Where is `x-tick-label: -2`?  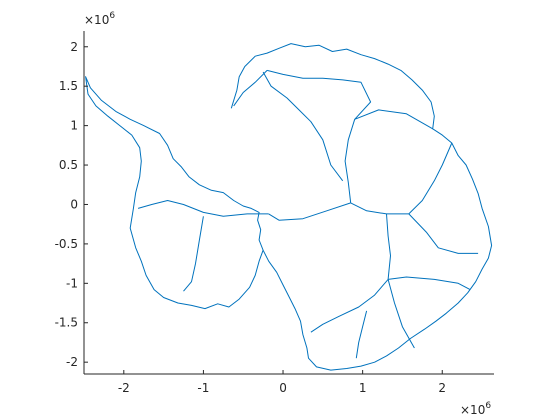 x-tick-label: -2 is located at coordinates (124, 388).